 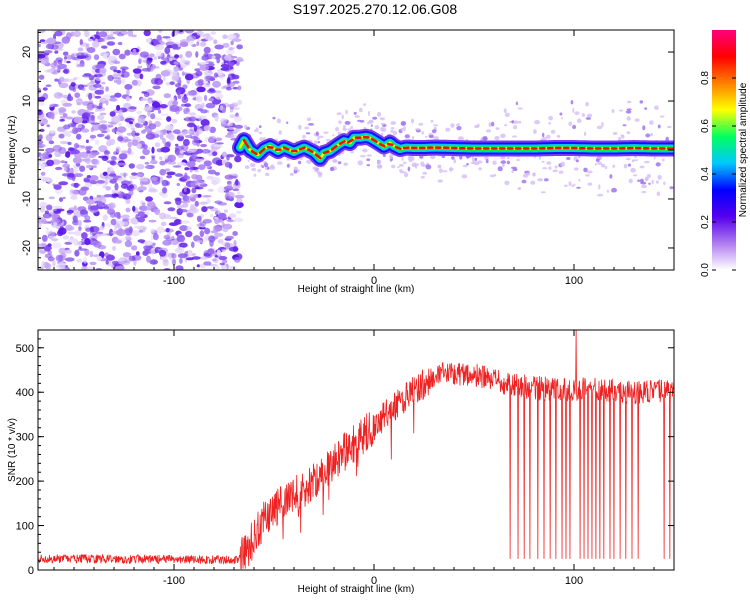 What do you see at coordinates (718, 174) in the screenshot?
I see `colorbar-axis: 0.0 0.2 0.4 0.6 0.8` at bounding box center [718, 174].